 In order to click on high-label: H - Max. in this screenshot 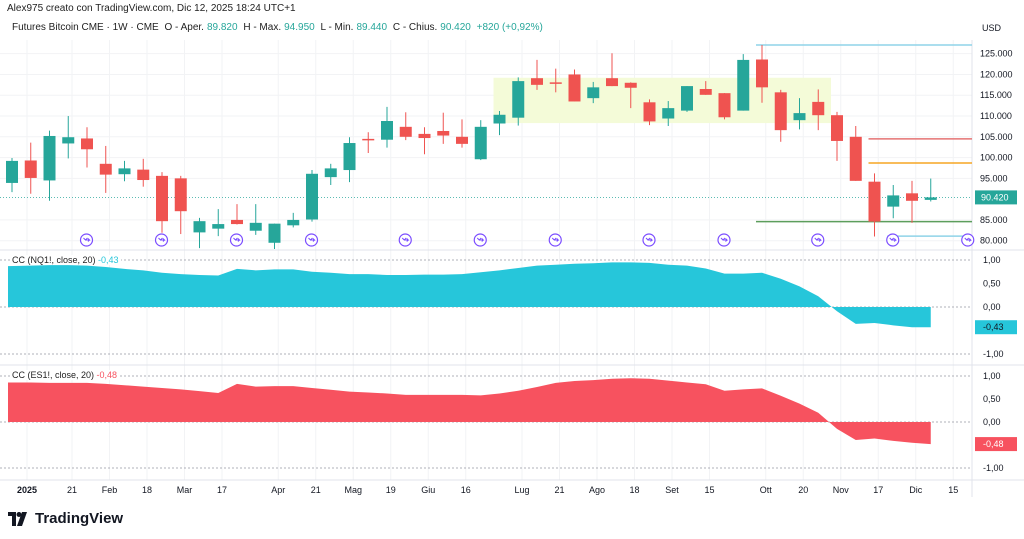, I will do `click(262, 27)`.